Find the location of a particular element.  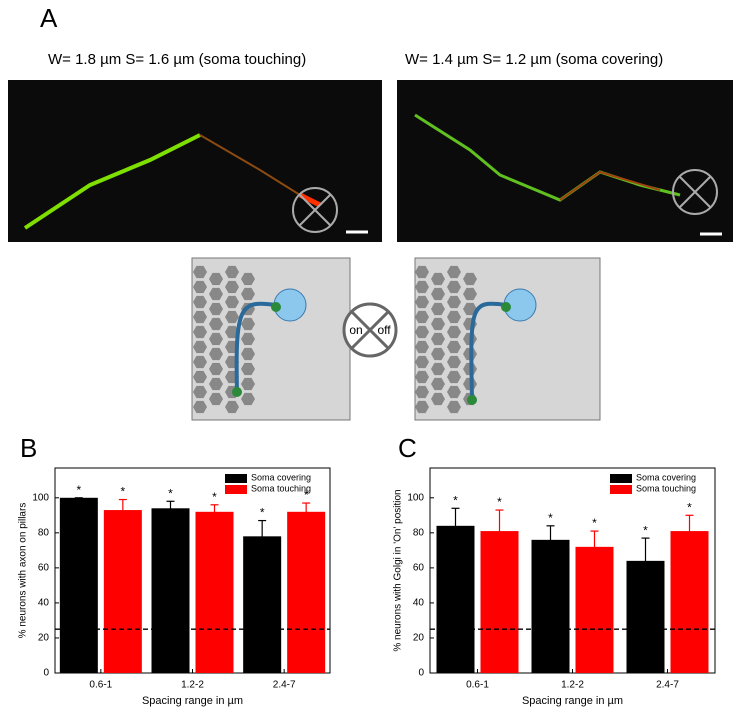

y-axis-label: % neurons with axon on pillars is located at coordinates (23, 571).